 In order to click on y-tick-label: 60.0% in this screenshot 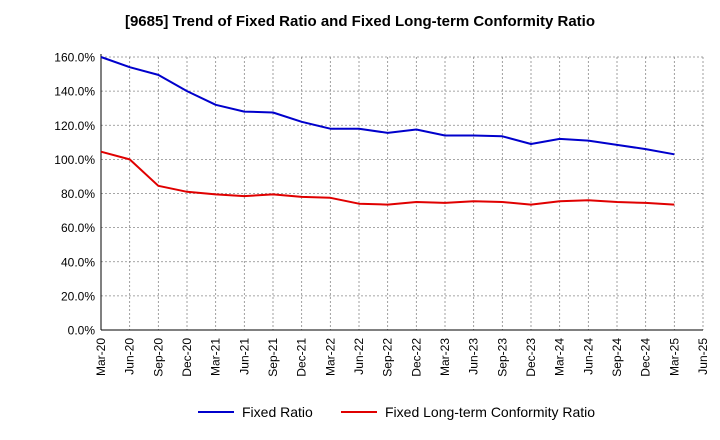, I will do `click(78, 228)`.